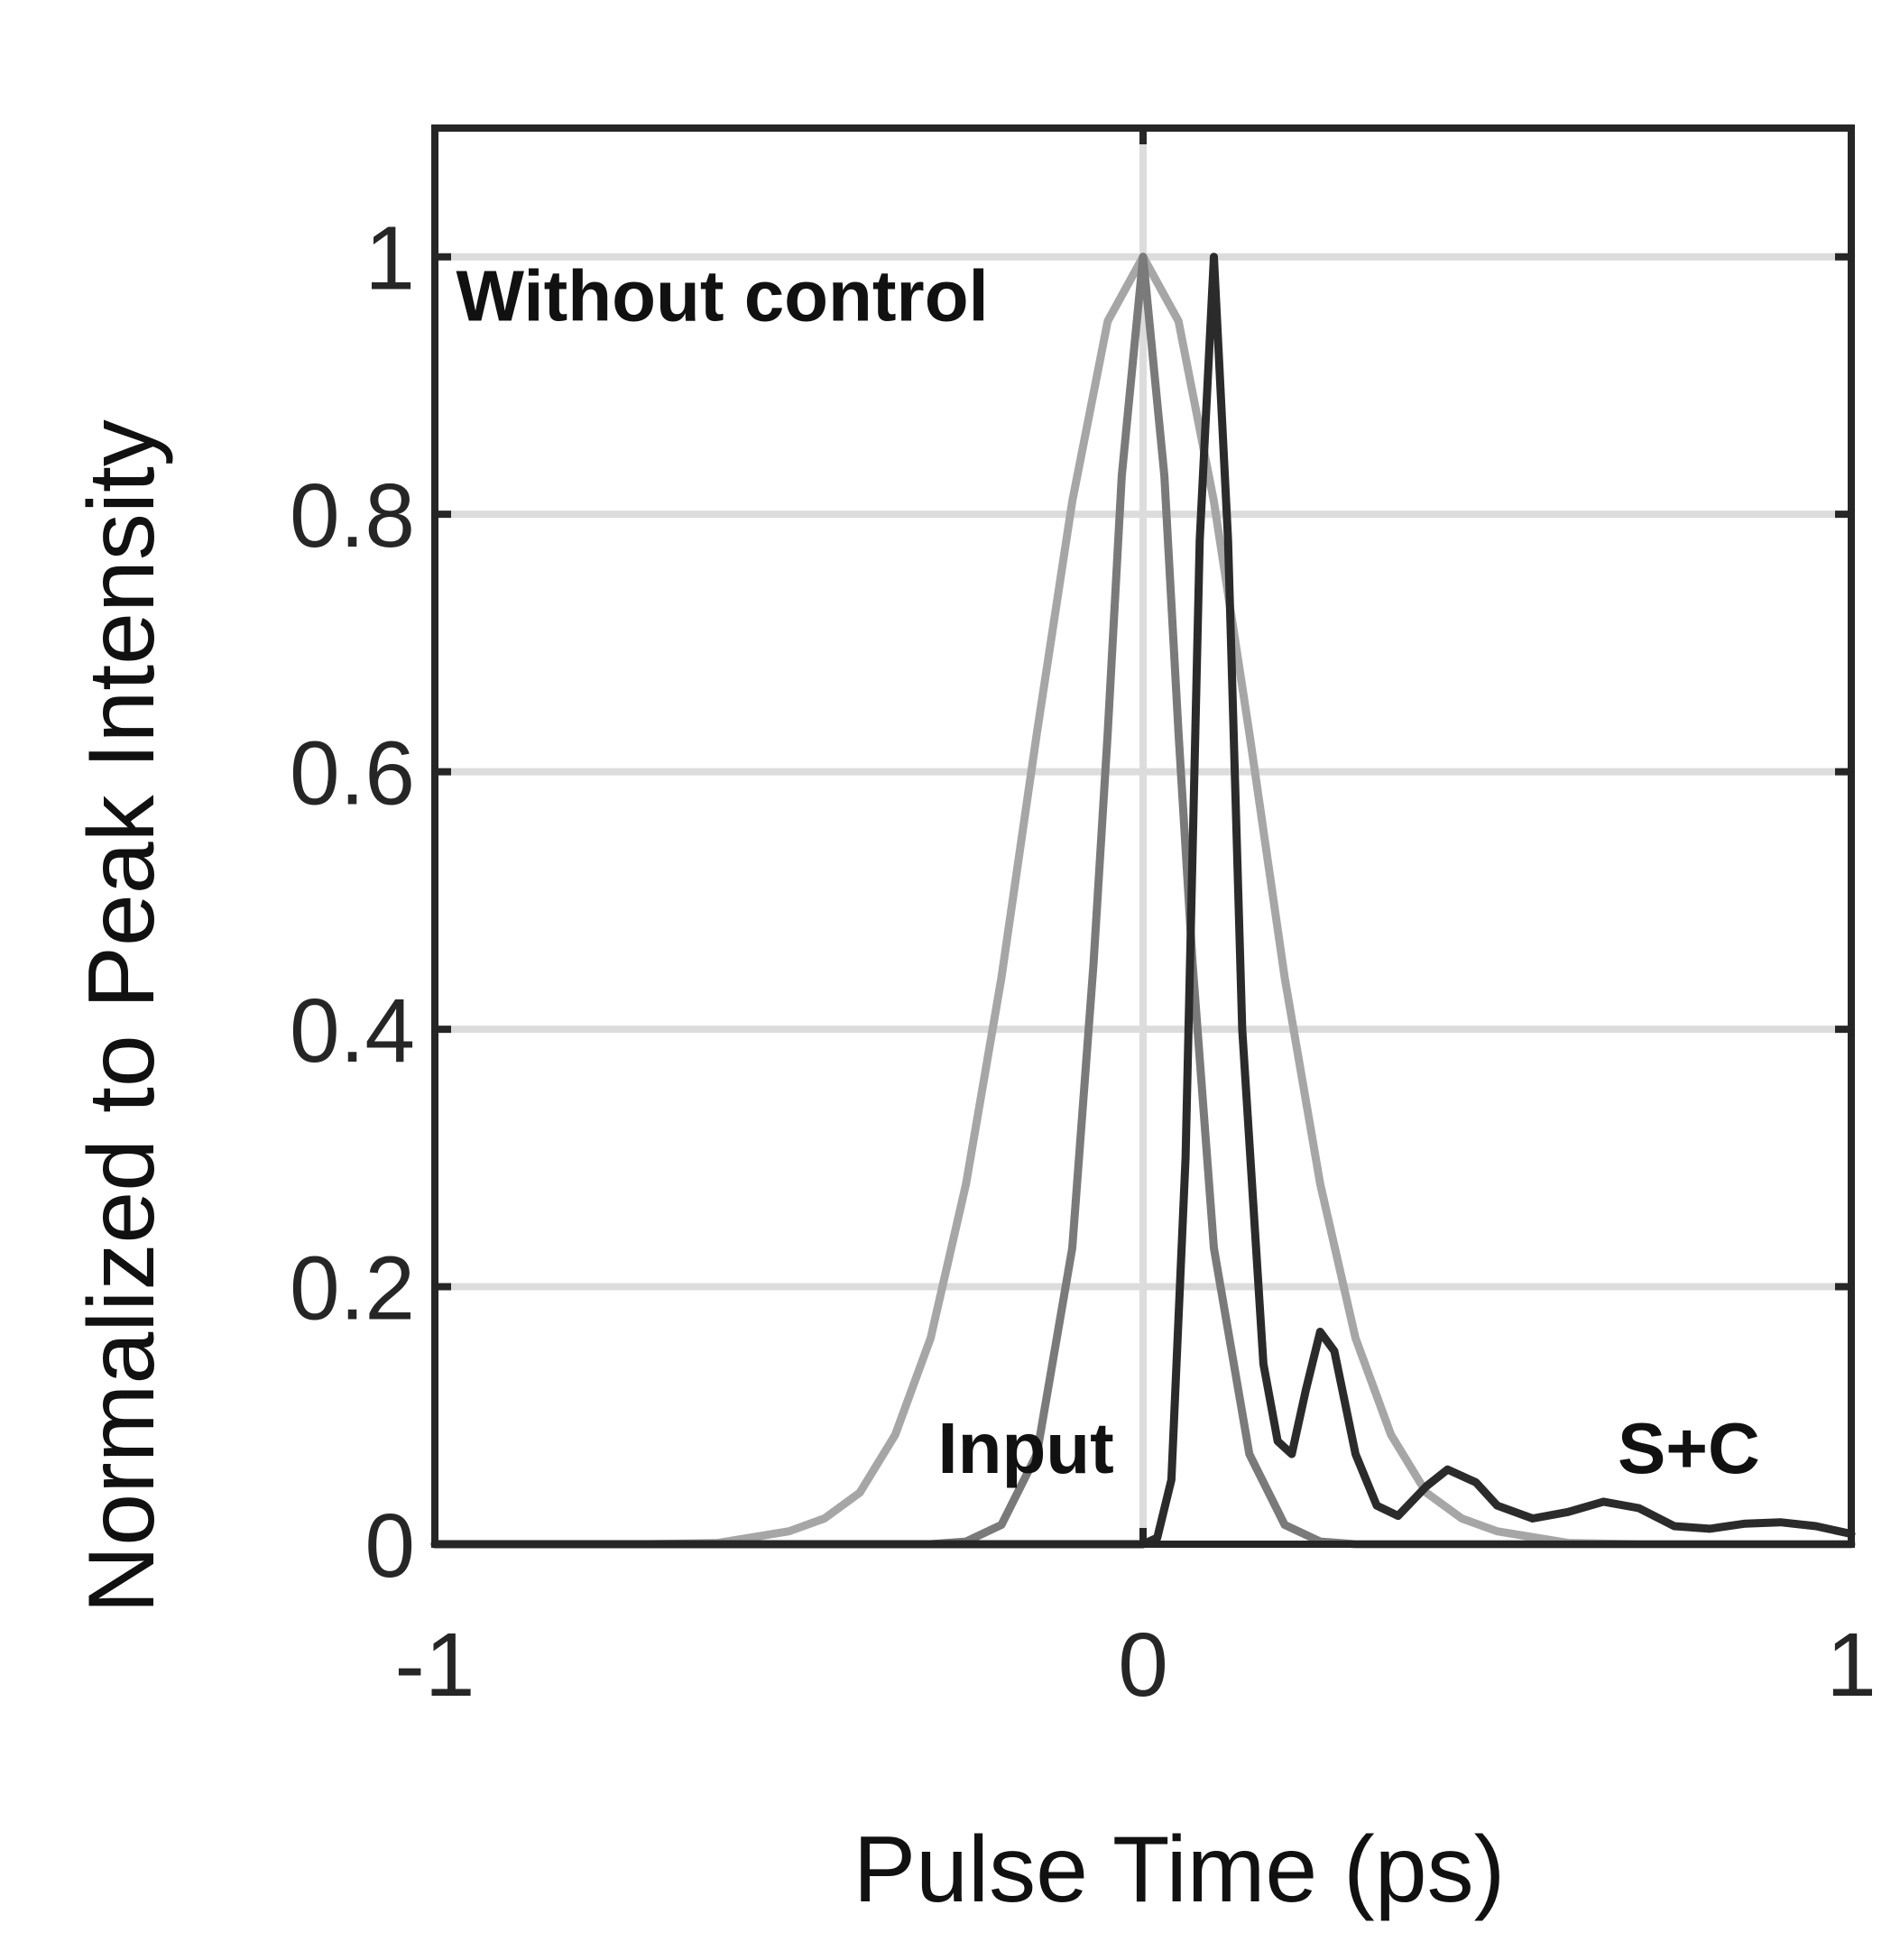  I want to click on x-axis-title: Pulse Time (ps), so click(1179, 1869).